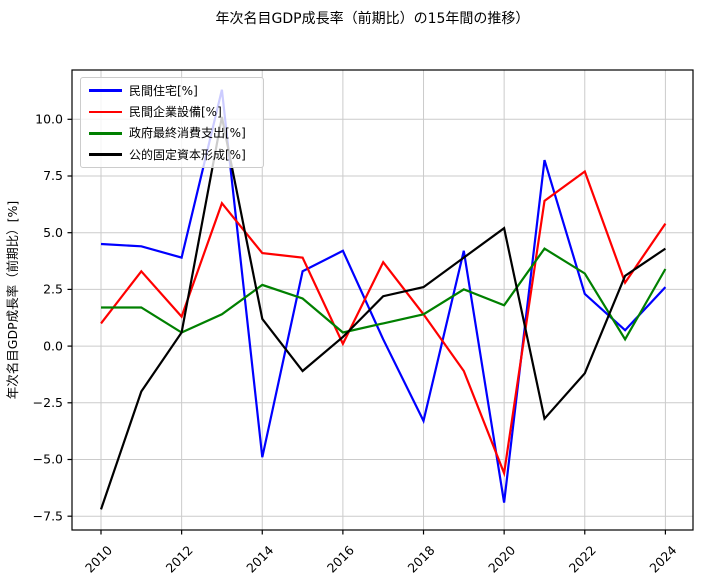 This screenshot has width=702, height=586. What do you see at coordinates (53, 175) in the screenshot?
I see `y-tick-label: 7.5` at bounding box center [53, 175].